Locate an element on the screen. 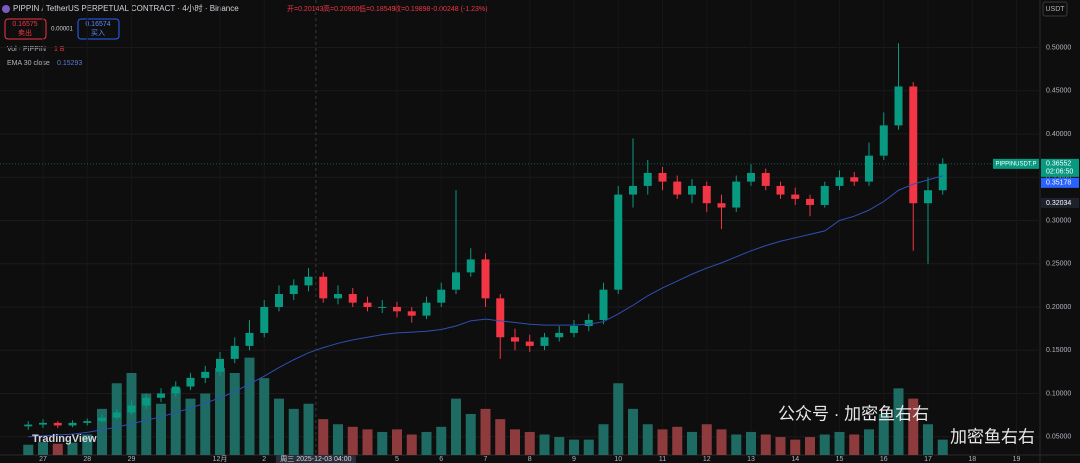  volume-value: 1 B is located at coordinates (59, 49).